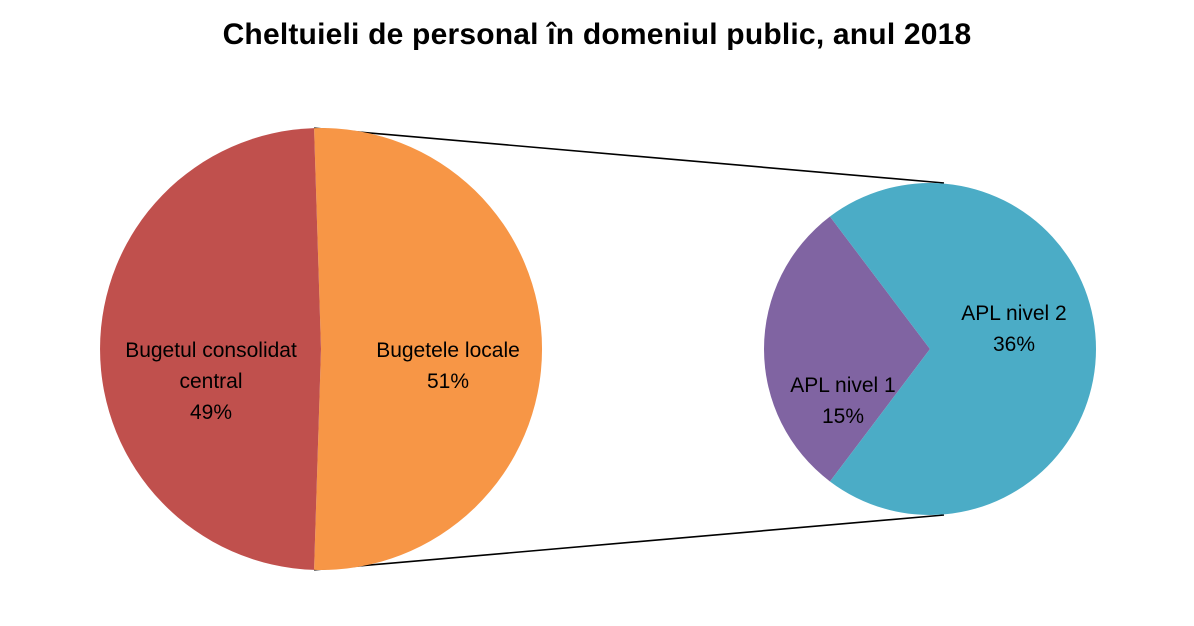  I want to click on pie-slice-bugetele-locale, so click(428, 349).